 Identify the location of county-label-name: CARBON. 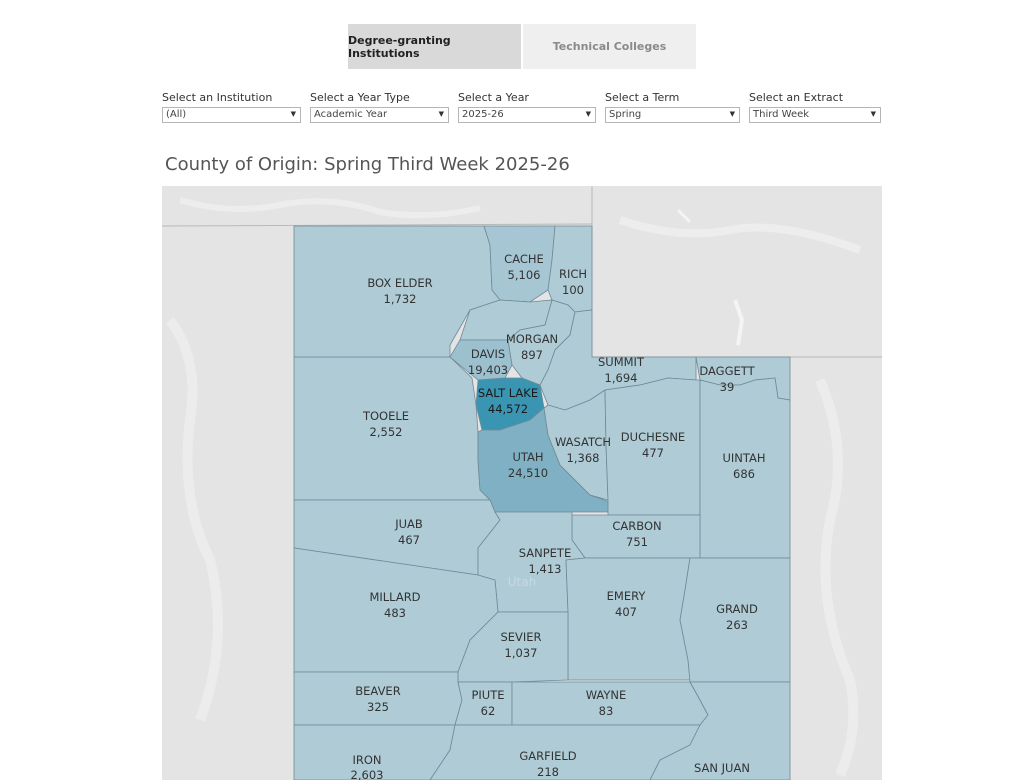
(636, 526).